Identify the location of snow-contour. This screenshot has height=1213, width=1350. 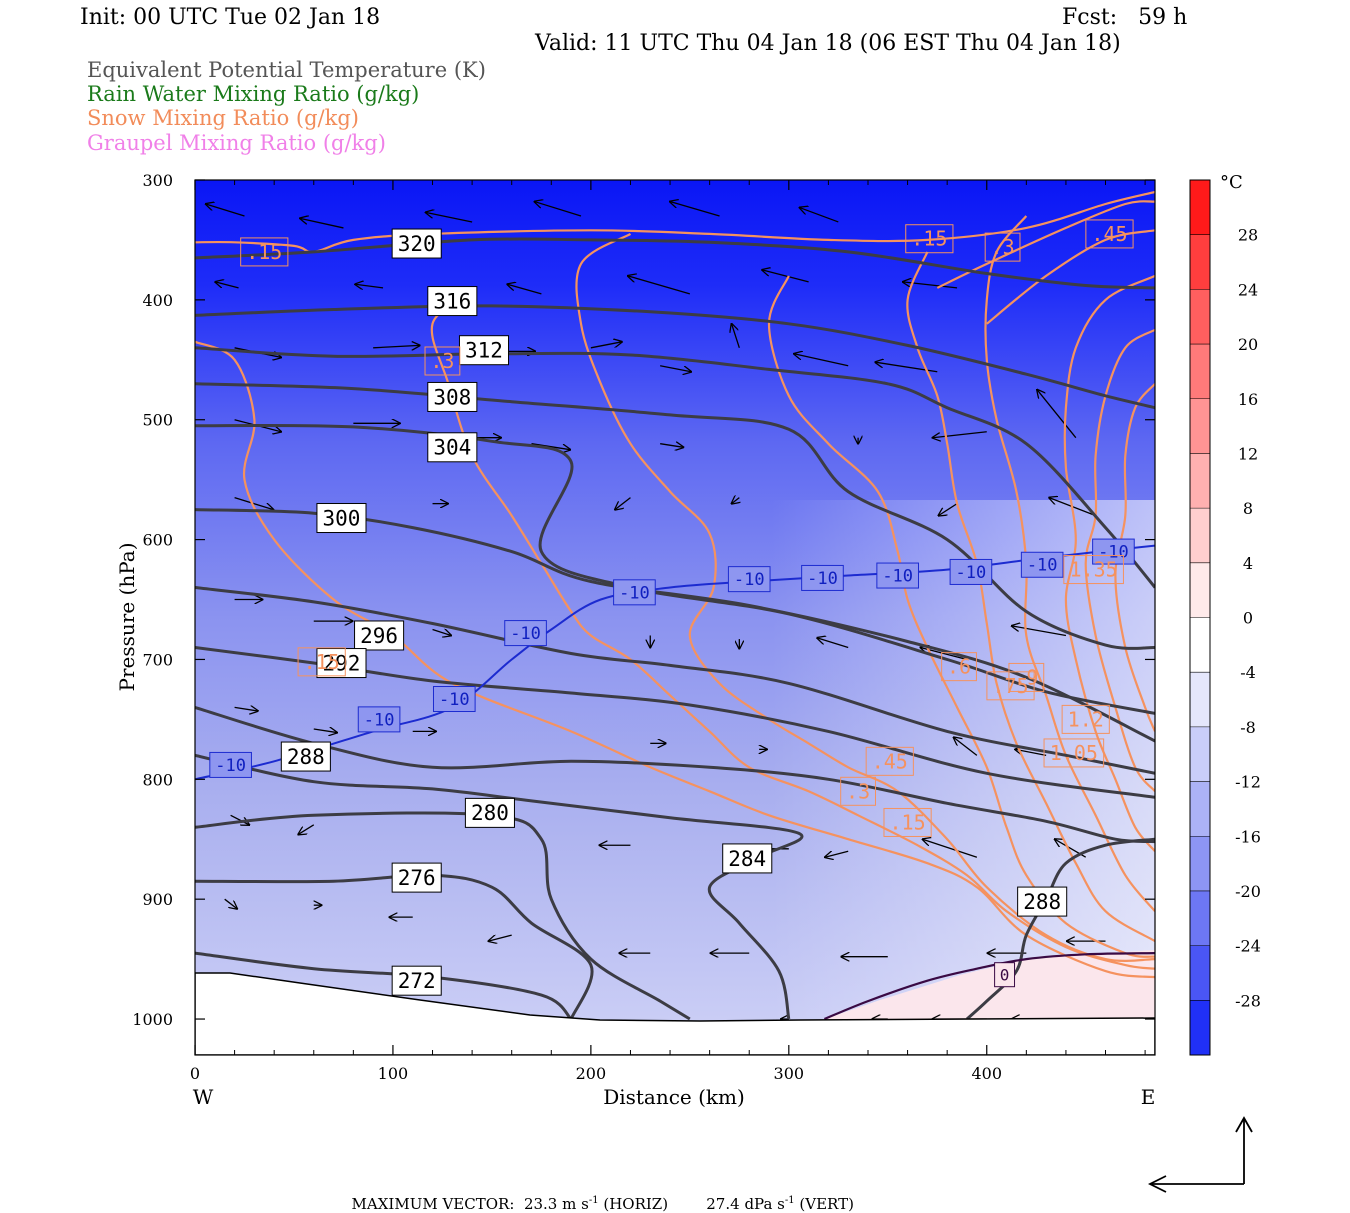
(1070, 277).